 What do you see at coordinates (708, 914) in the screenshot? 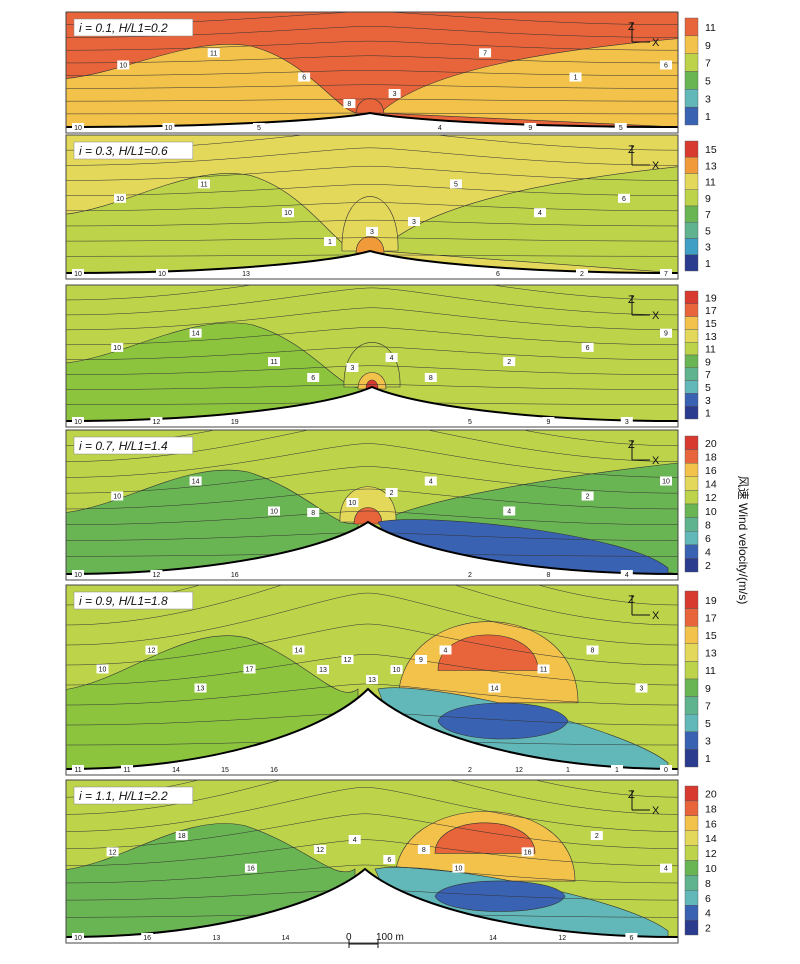
I see `colorbar-tick-label: 4` at bounding box center [708, 914].